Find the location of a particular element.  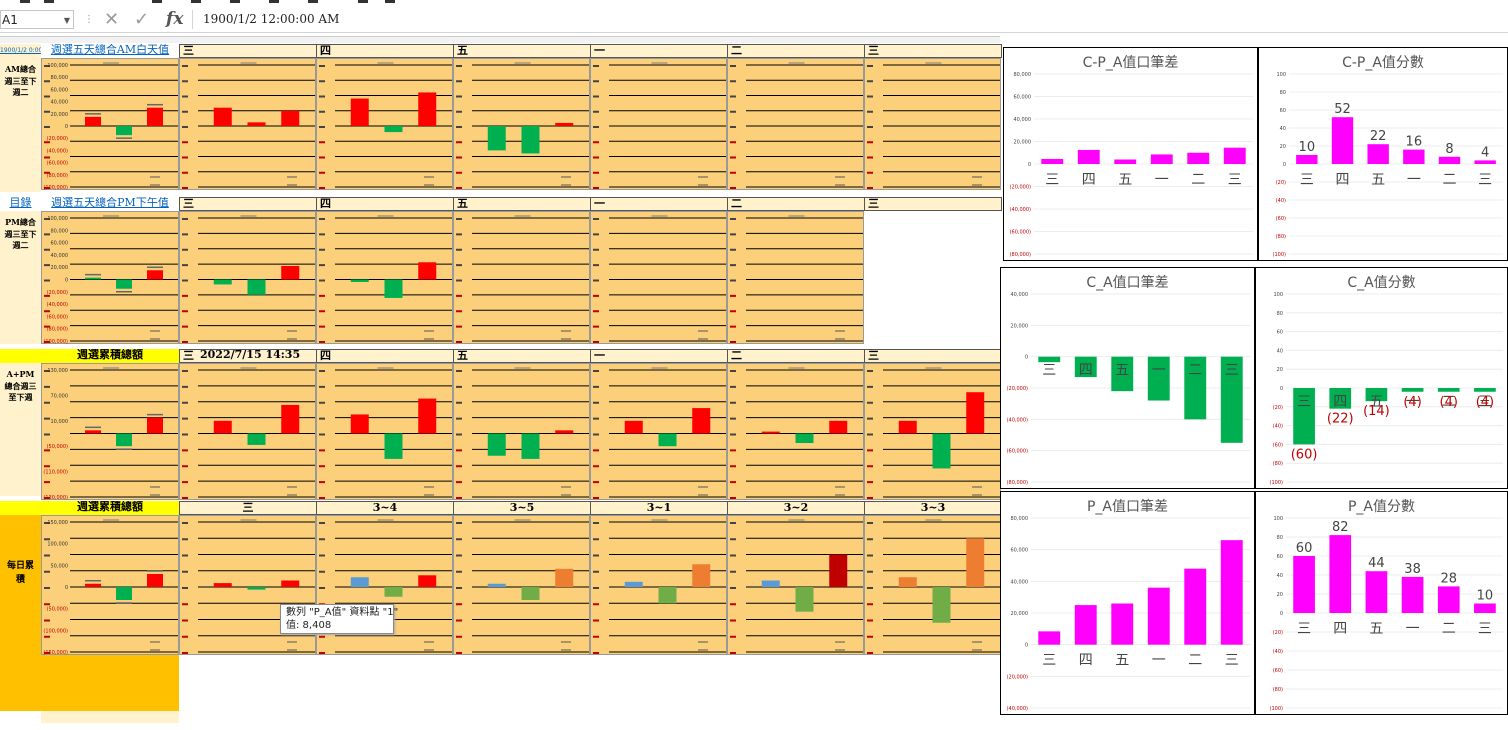

category-label: 一 is located at coordinates (1162, 180).